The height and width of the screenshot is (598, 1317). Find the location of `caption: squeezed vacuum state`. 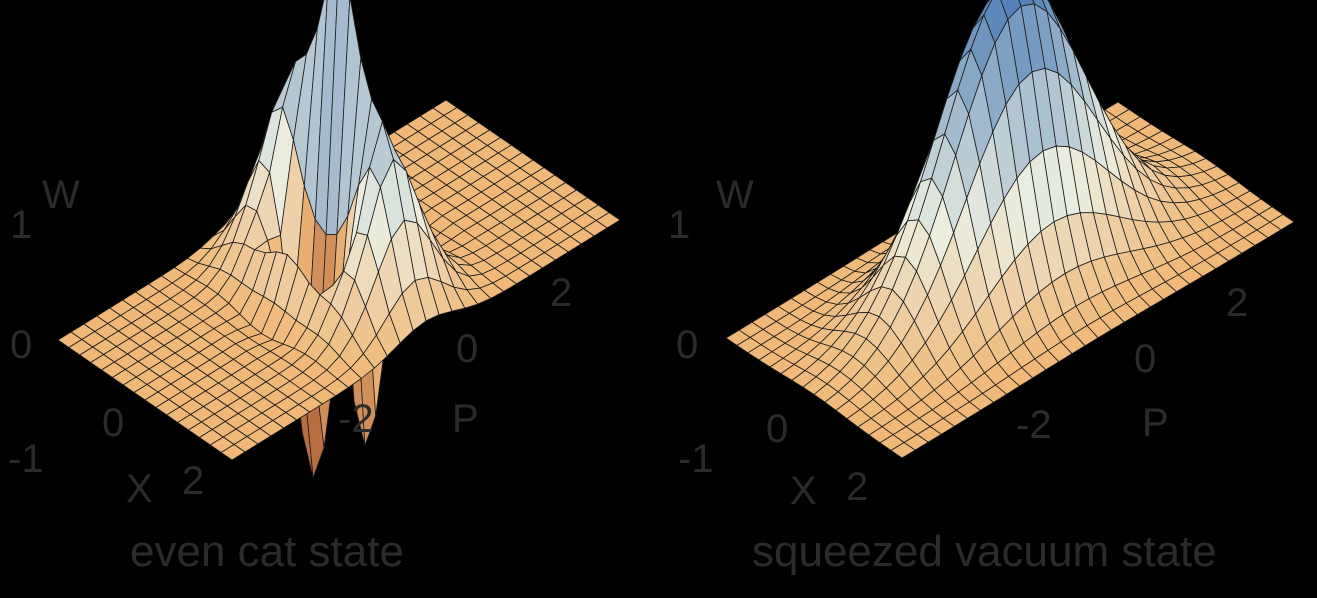

caption: squeezed vacuum state is located at coordinates (984, 551).